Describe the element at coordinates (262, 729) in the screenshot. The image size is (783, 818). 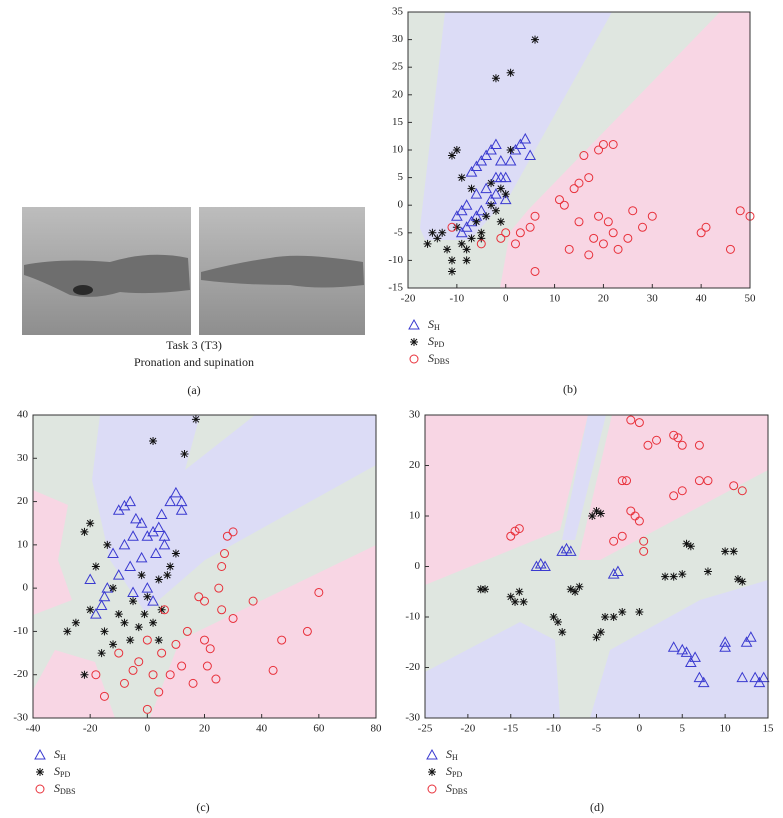
I see `x-tick-label: 40` at that location.